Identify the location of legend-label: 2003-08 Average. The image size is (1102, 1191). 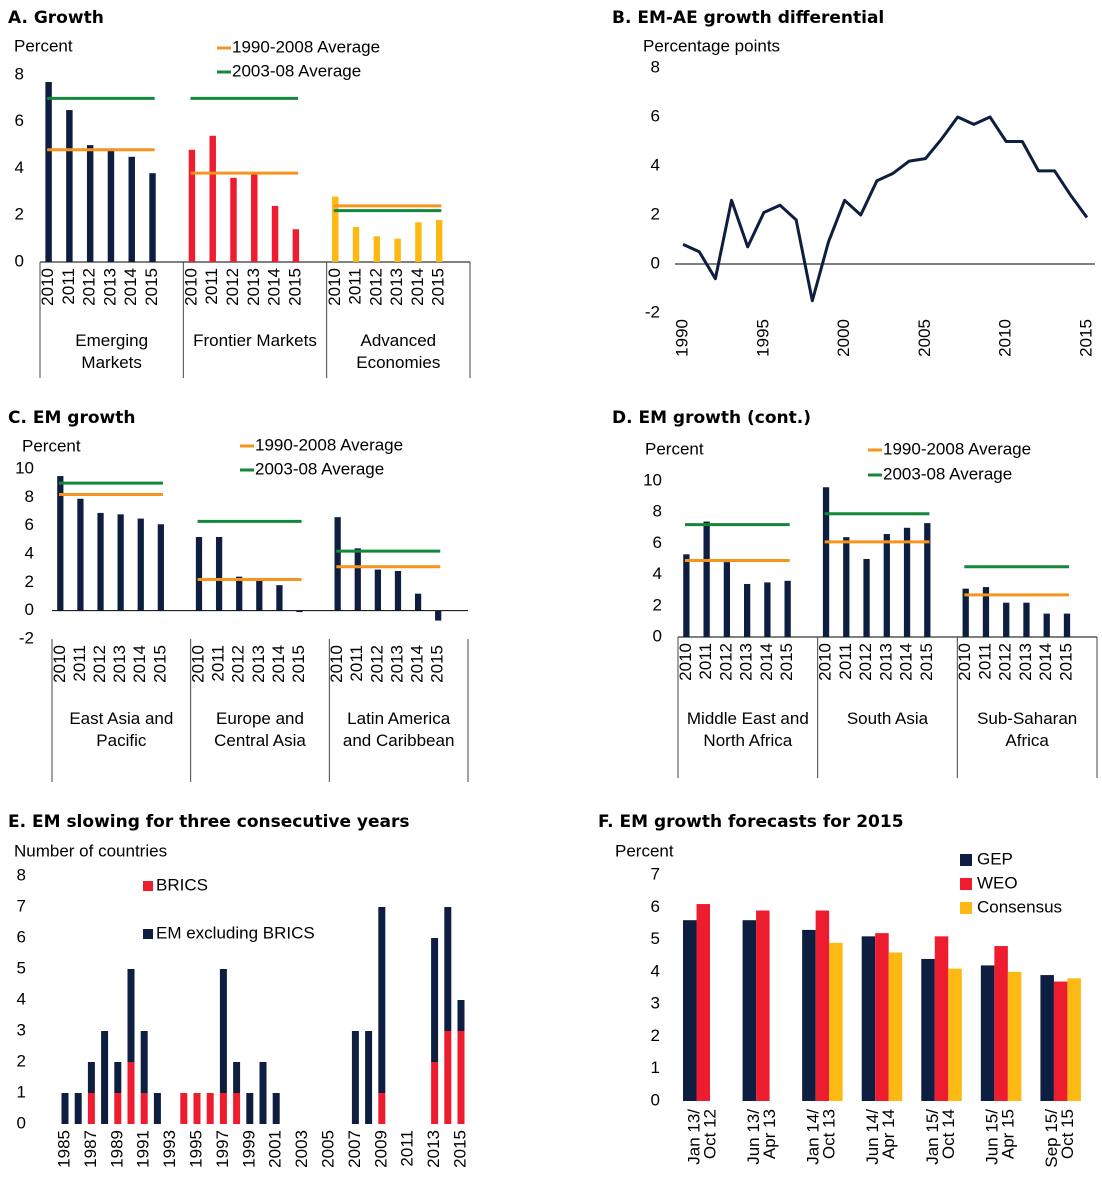
(947, 473).